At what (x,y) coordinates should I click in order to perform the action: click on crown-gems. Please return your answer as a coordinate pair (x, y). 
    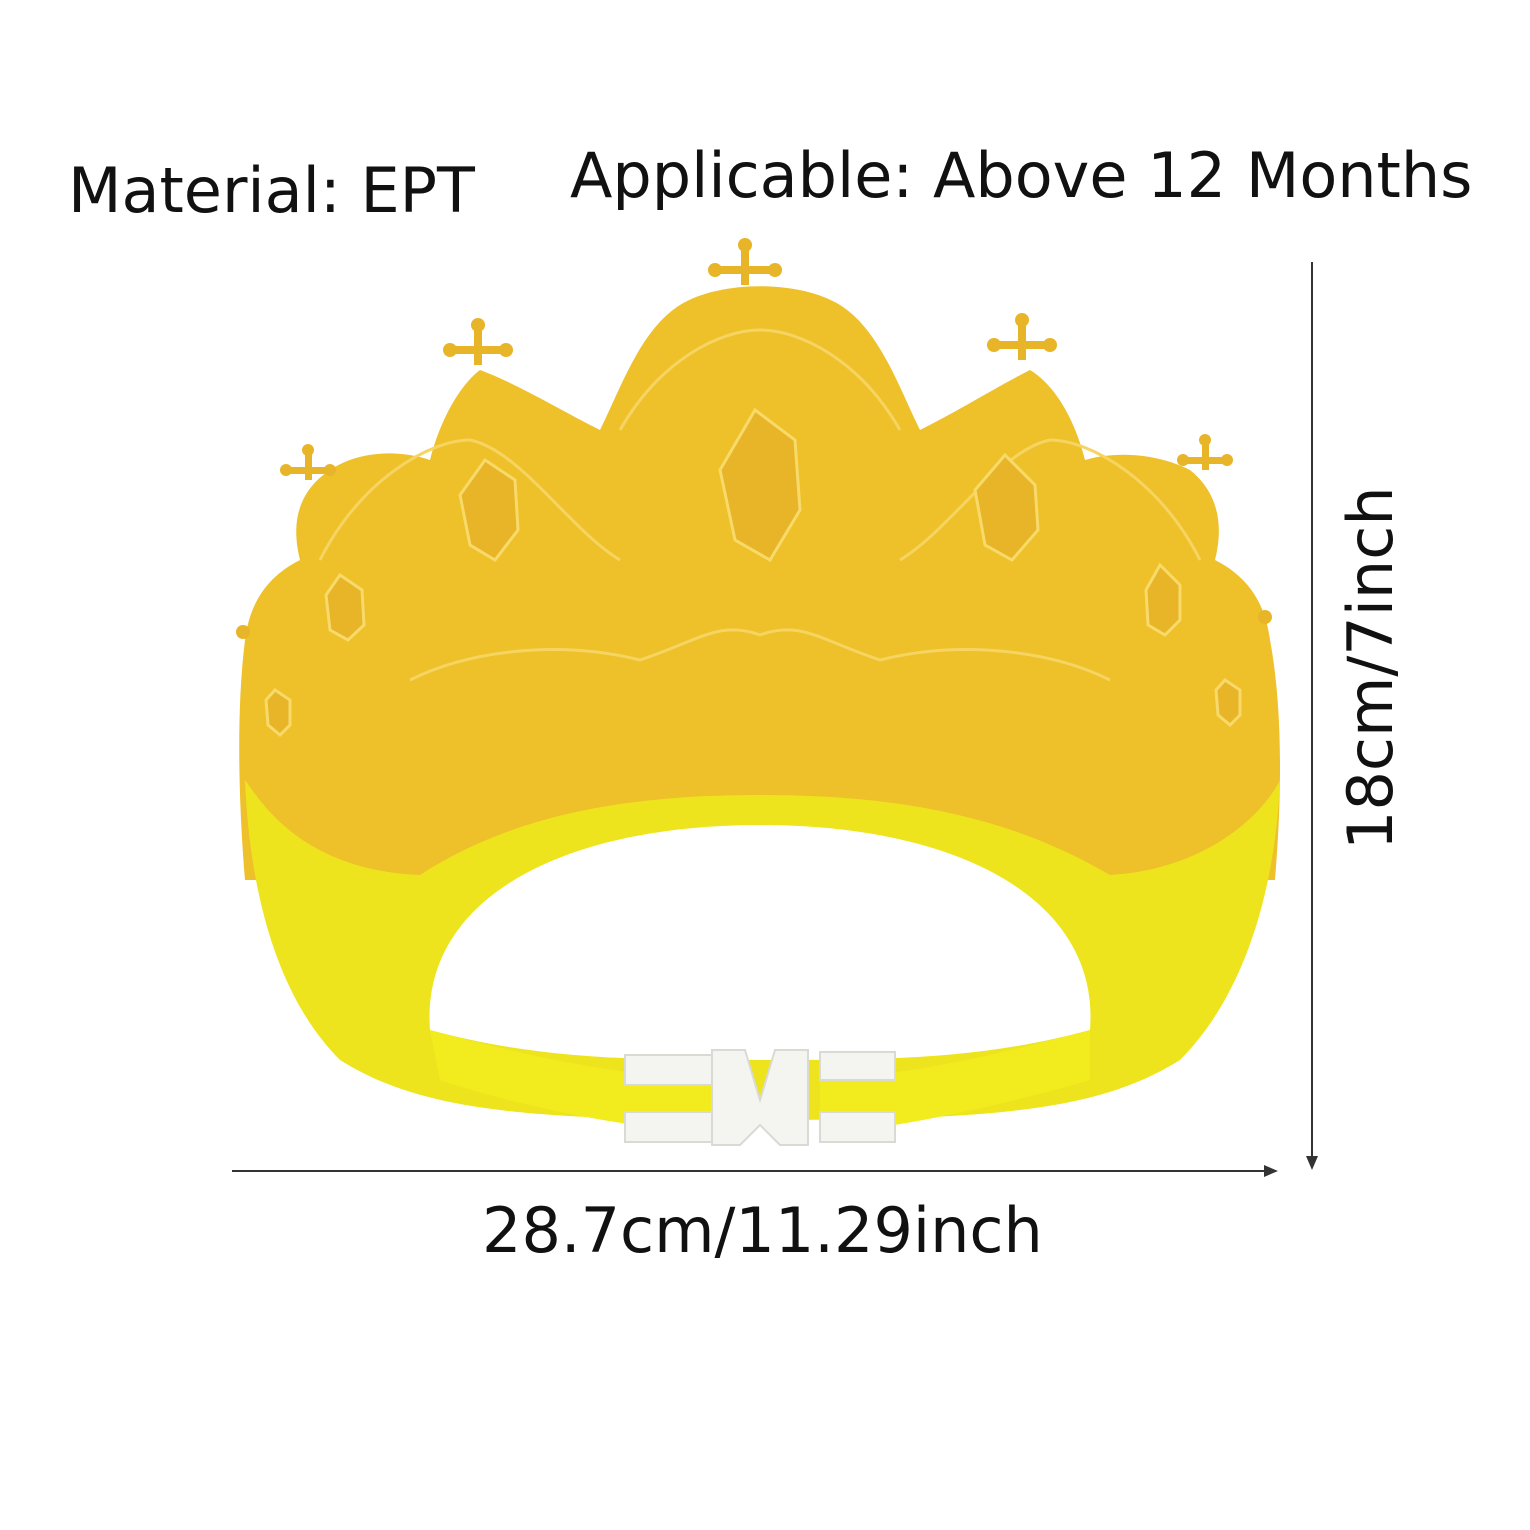
    Looking at the image, I should click on (753, 572).